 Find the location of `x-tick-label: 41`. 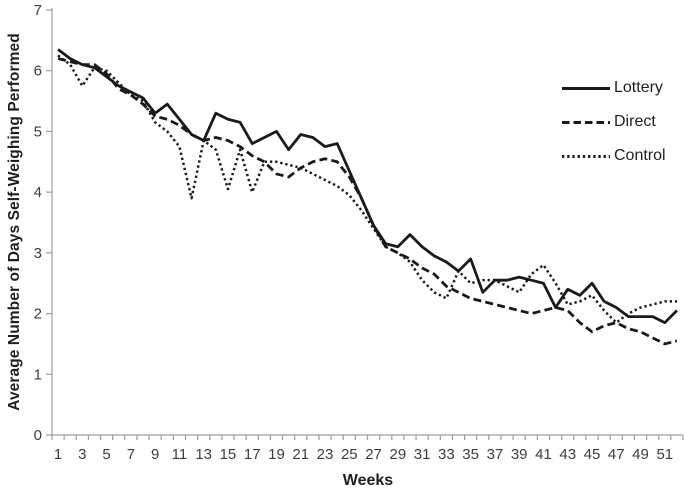

x-tick-label: 41 is located at coordinates (543, 454).